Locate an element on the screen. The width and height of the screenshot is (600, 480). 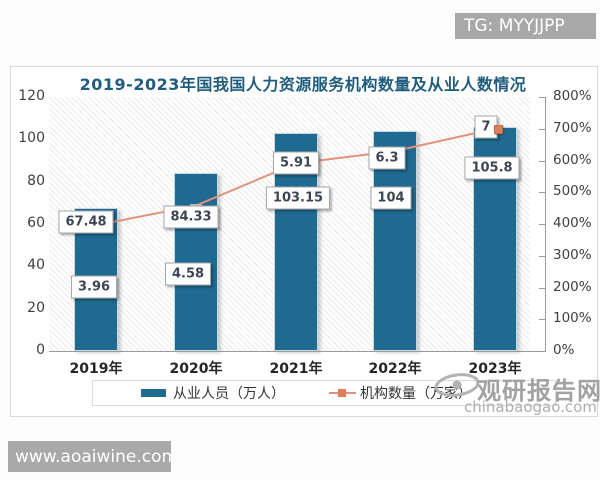
left-axis-tick-label: 20 is located at coordinates (36, 307).